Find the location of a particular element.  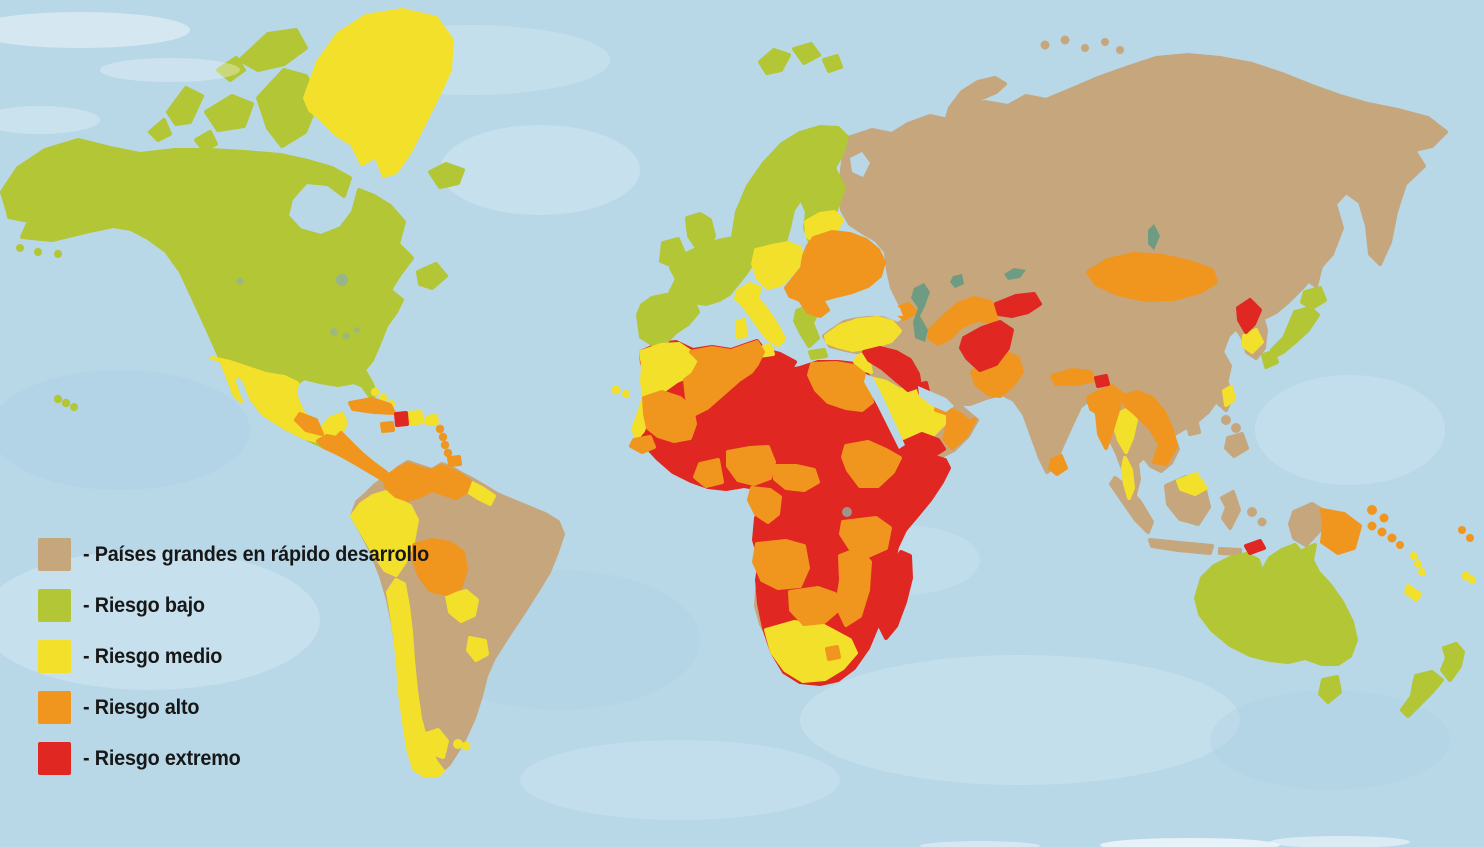

region-iberia is located at coordinates (668, 319).